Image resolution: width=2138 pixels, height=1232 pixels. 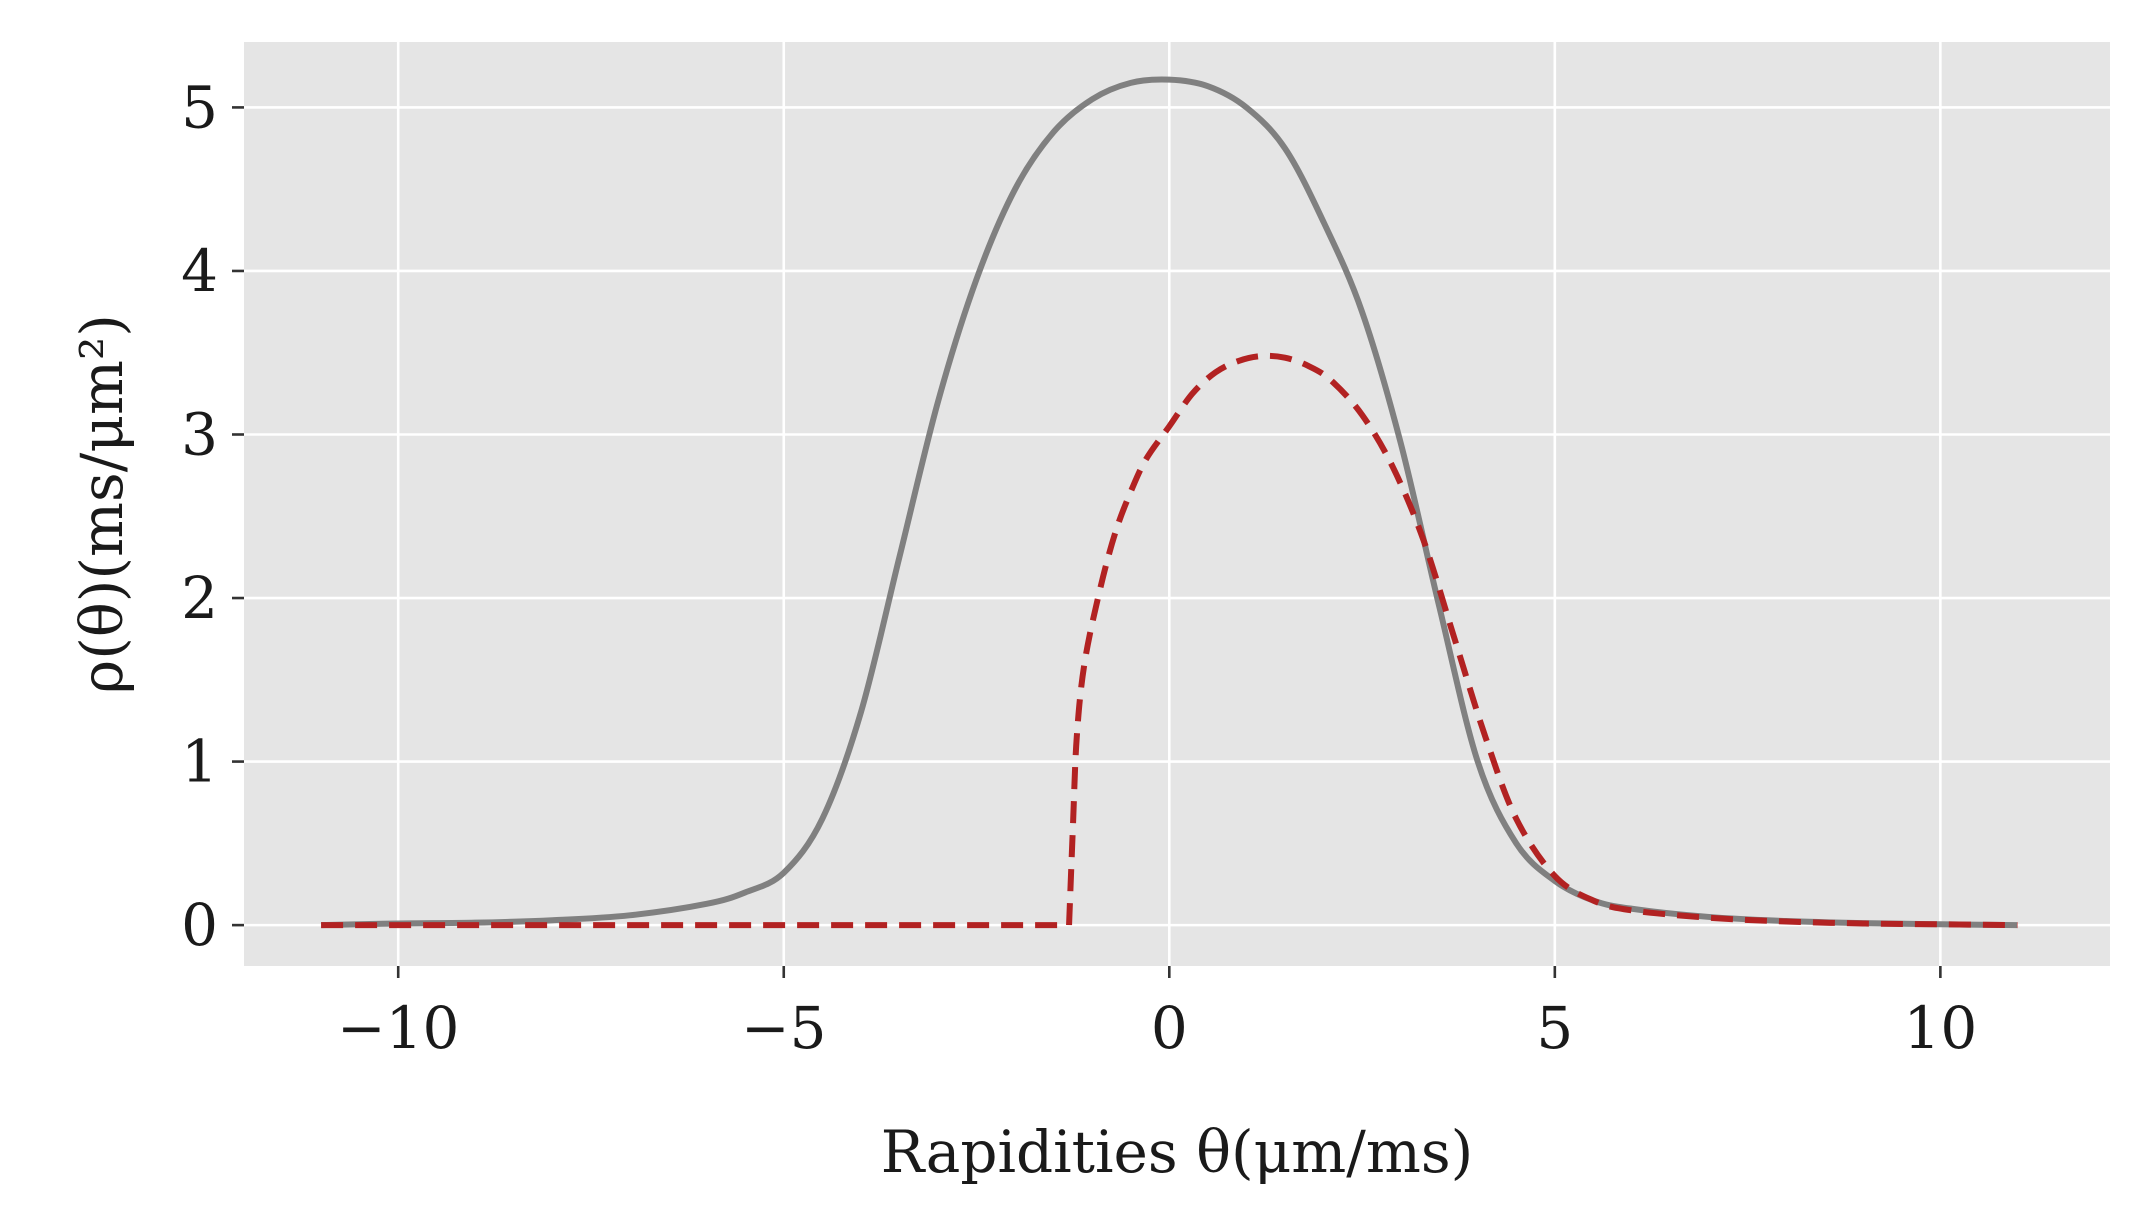 I want to click on y-tick-label: 1, so click(x=199, y=762).